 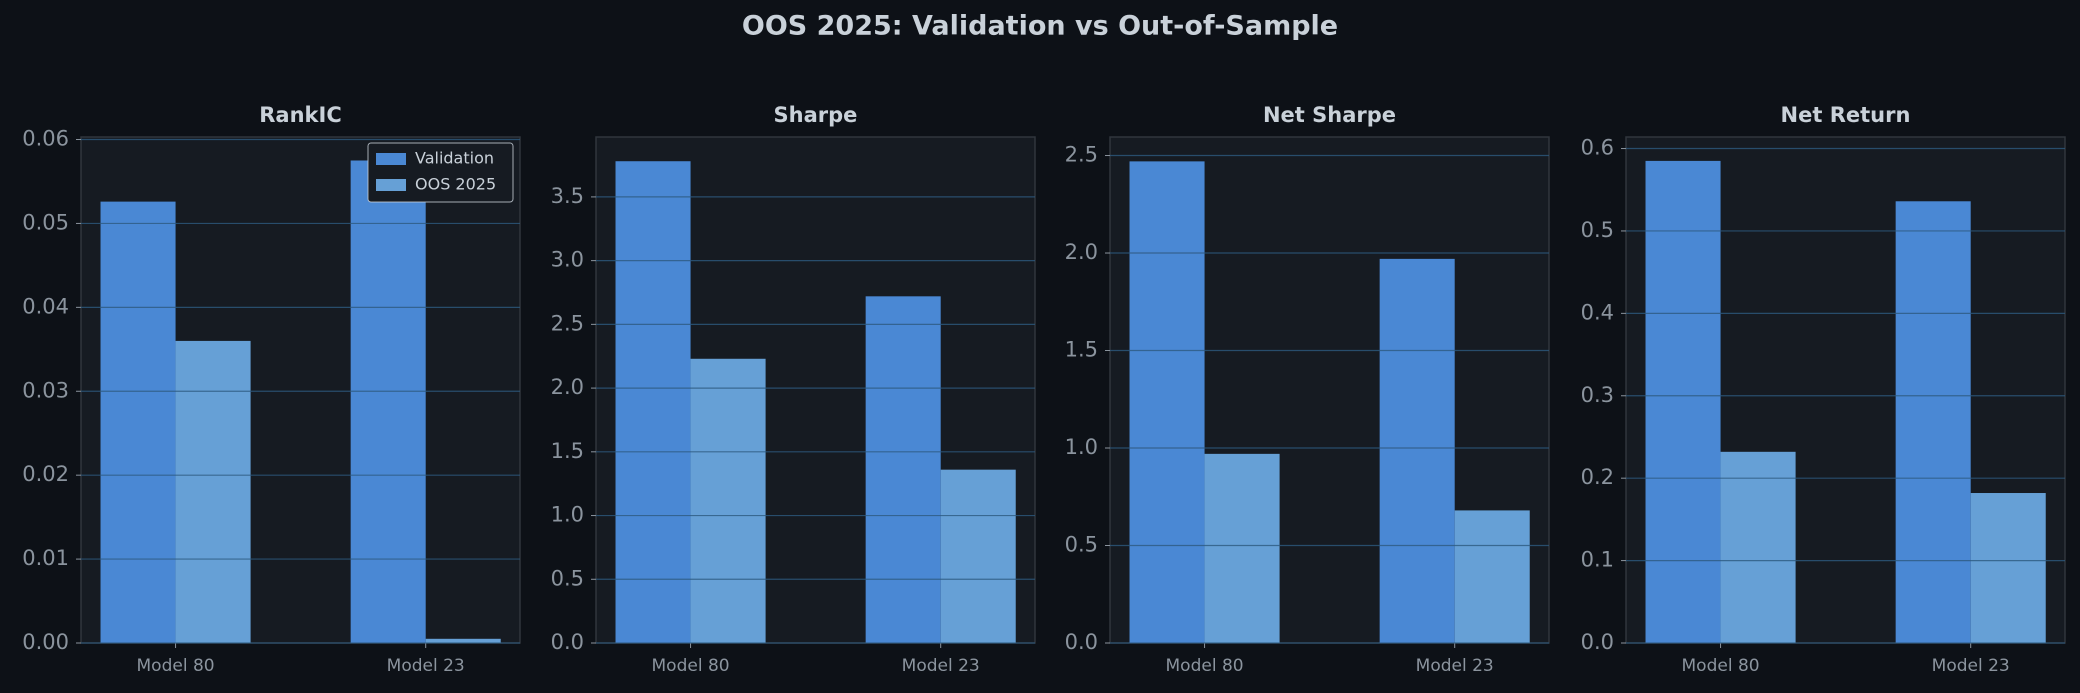 I want to click on y-tick-label: 0.3, so click(x=1597, y=395).